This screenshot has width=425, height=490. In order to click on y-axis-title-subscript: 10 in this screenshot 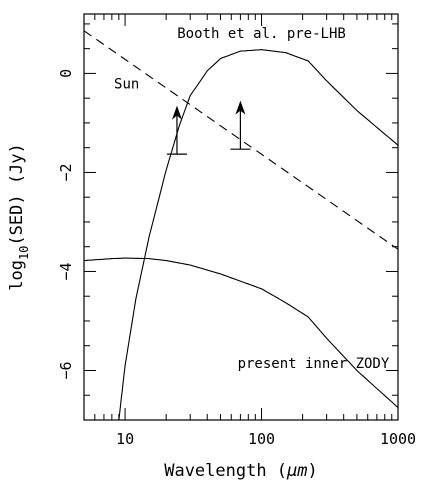, I will do `click(24, 253)`.